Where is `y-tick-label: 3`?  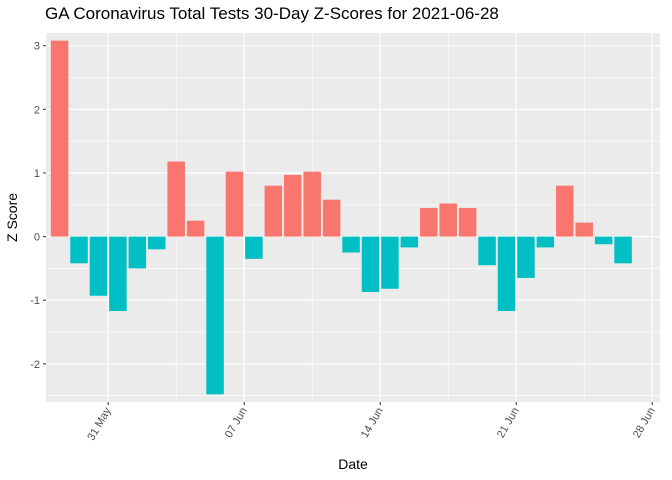 y-tick-label: 3 is located at coordinates (37, 47).